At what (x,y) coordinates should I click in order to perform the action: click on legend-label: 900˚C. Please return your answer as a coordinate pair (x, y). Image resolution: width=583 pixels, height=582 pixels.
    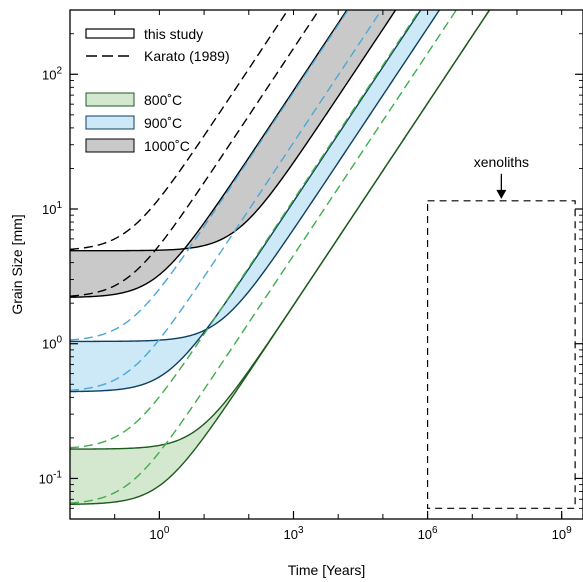
    Looking at the image, I should click on (163, 123).